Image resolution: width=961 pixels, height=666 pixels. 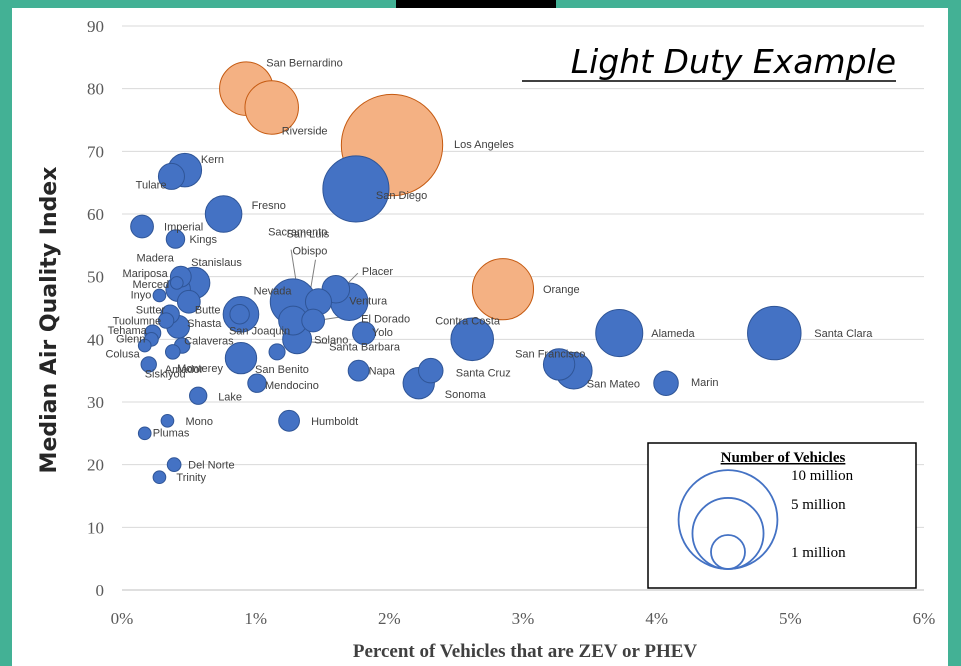 What do you see at coordinates (188, 301) in the screenshot?
I see `bubble-butte` at bounding box center [188, 301].